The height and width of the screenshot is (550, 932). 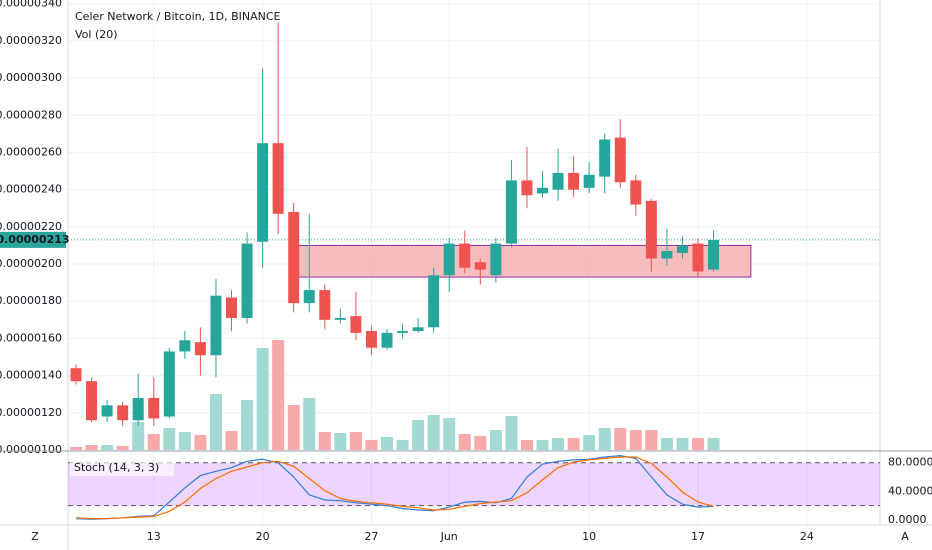 What do you see at coordinates (31, 412) in the screenshot?
I see `y-tick-label: 0.00000120` at bounding box center [31, 412].